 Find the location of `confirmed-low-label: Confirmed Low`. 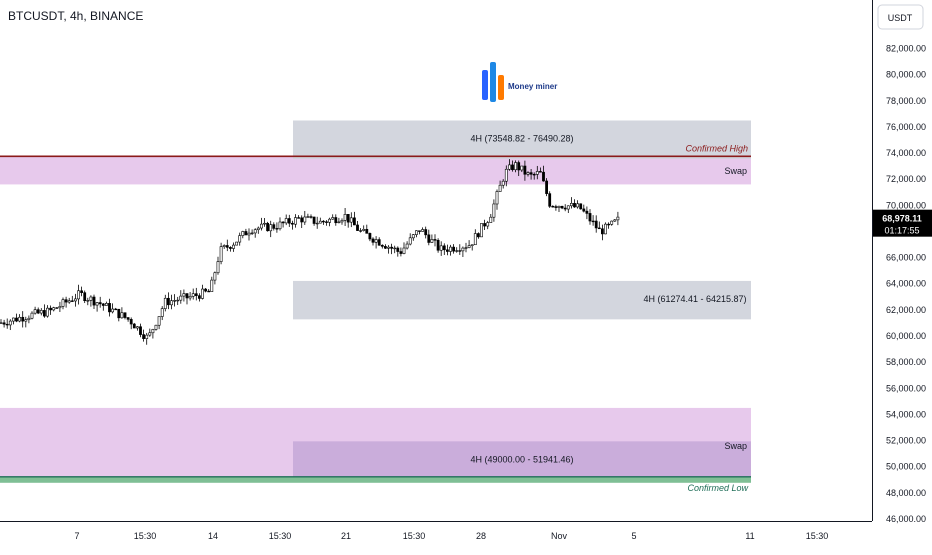

confirmed-low-label: Confirmed Low is located at coordinates (717, 488).